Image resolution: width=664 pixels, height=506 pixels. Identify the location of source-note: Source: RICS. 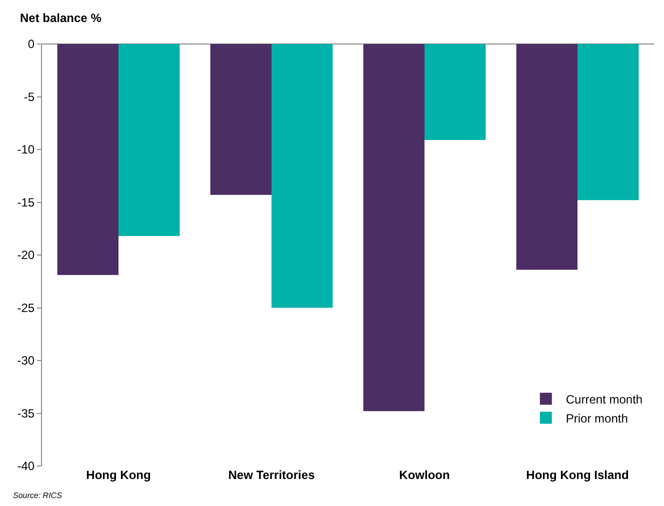
(38, 495).